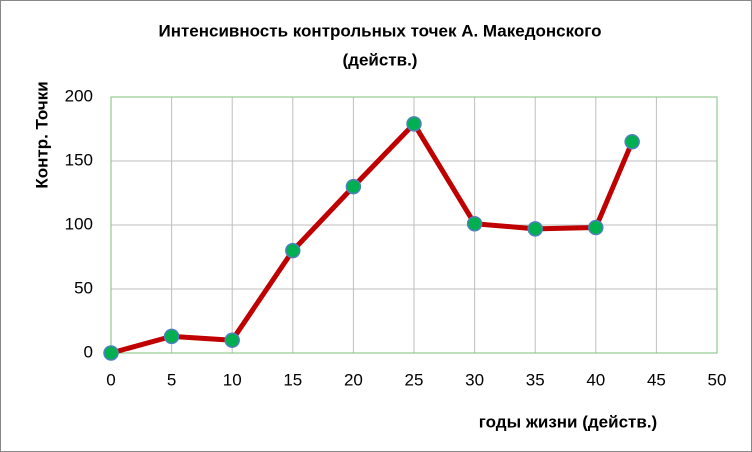 This screenshot has width=752, height=452. I want to click on y-axis-label: Контр. Точки, so click(41, 134).